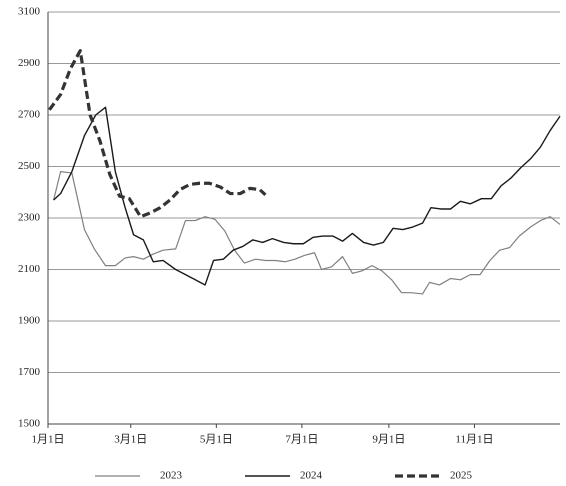 The width and height of the screenshot is (566, 486). I want to click on y-tick-label: 2900, so click(29, 63).